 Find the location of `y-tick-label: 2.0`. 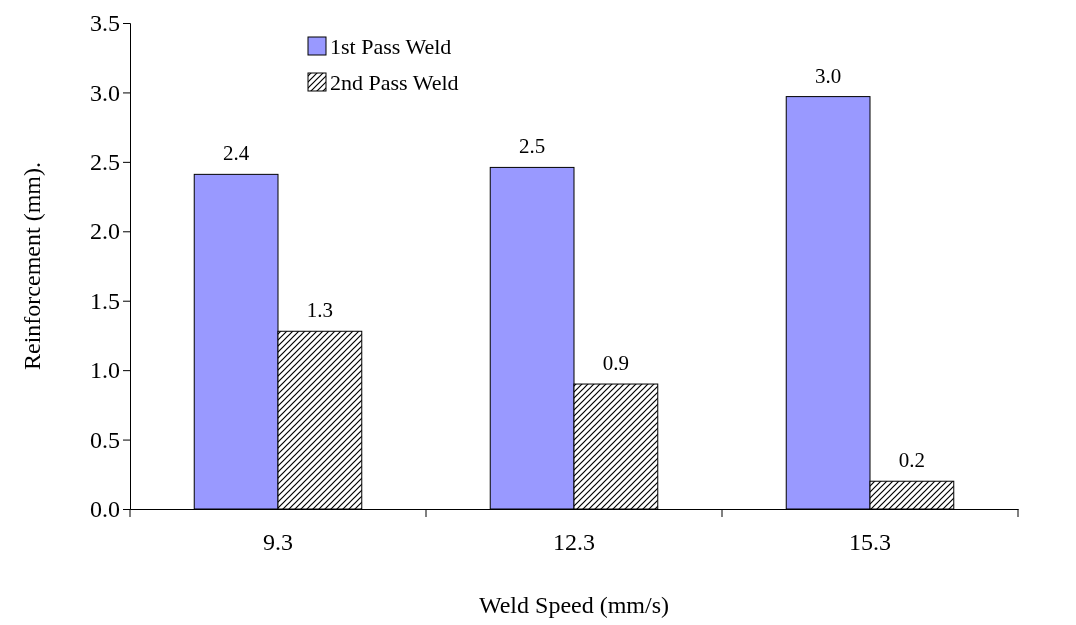

y-tick-label: 2.0 is located at coordinates (105, 231).